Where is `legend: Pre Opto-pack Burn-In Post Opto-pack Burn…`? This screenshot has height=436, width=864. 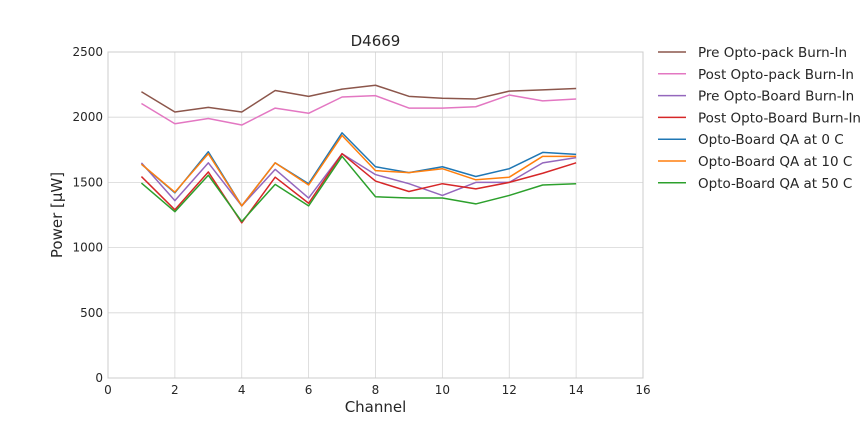
legend: Pre Opto-pack Burn-In Post Opto-pack Burn… is located at coordinates (759, 118).